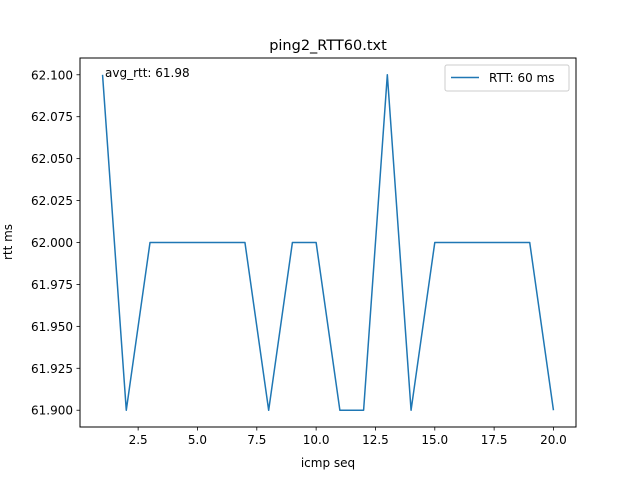 The height and width of the screenshot is (480, 640). What do you see at coordinates (52, 159) in the screenshot?
I see `y-tick-label: 62.050` at bounding box center [52, 159].